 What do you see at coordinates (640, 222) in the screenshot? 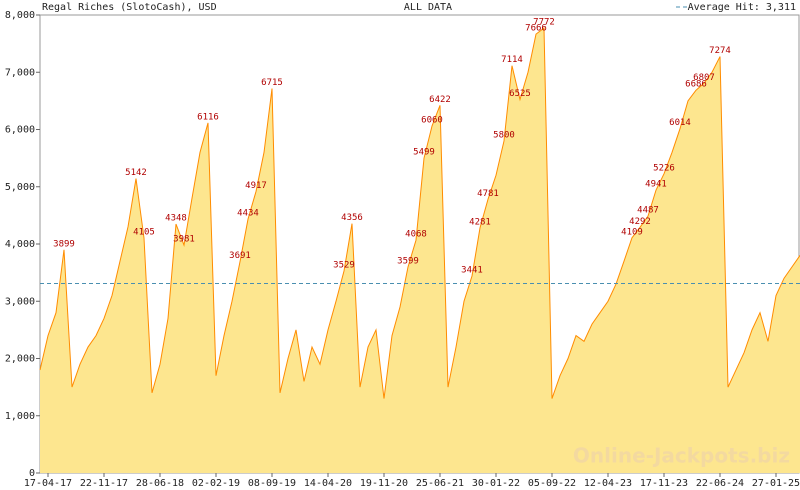
I see `peak-label: 4292` at bounding box center [640, 222].